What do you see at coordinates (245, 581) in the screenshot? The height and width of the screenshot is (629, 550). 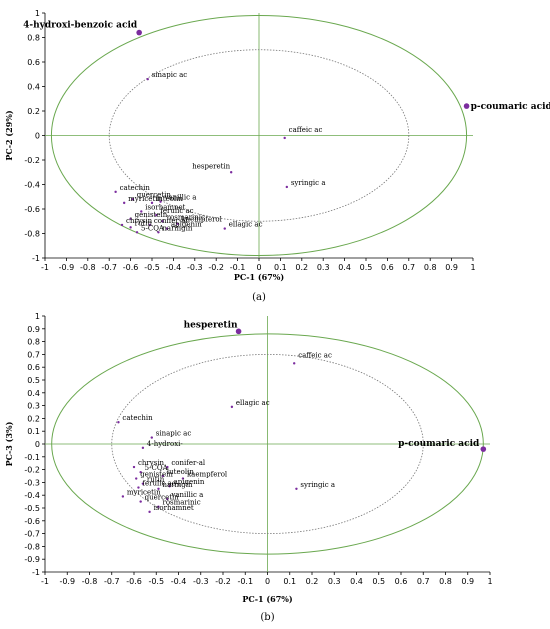 I see `x-tick-label: -0.1` at bounding box center [245, 581].